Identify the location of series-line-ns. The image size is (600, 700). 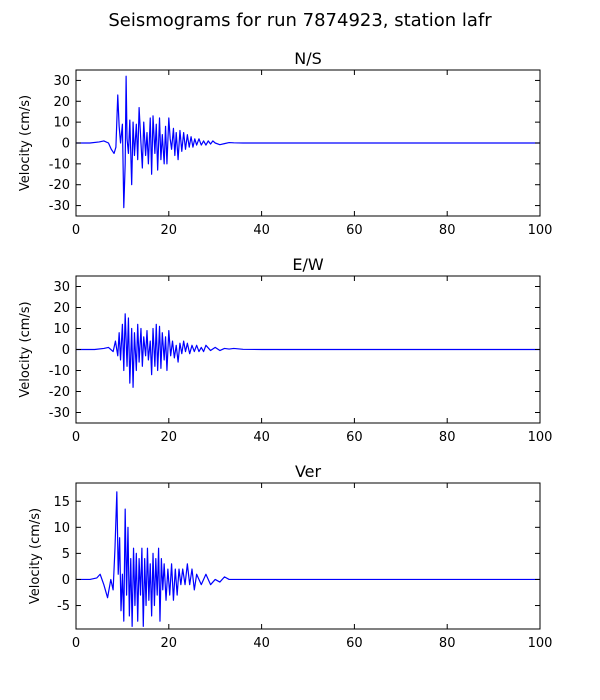
(308, 142).